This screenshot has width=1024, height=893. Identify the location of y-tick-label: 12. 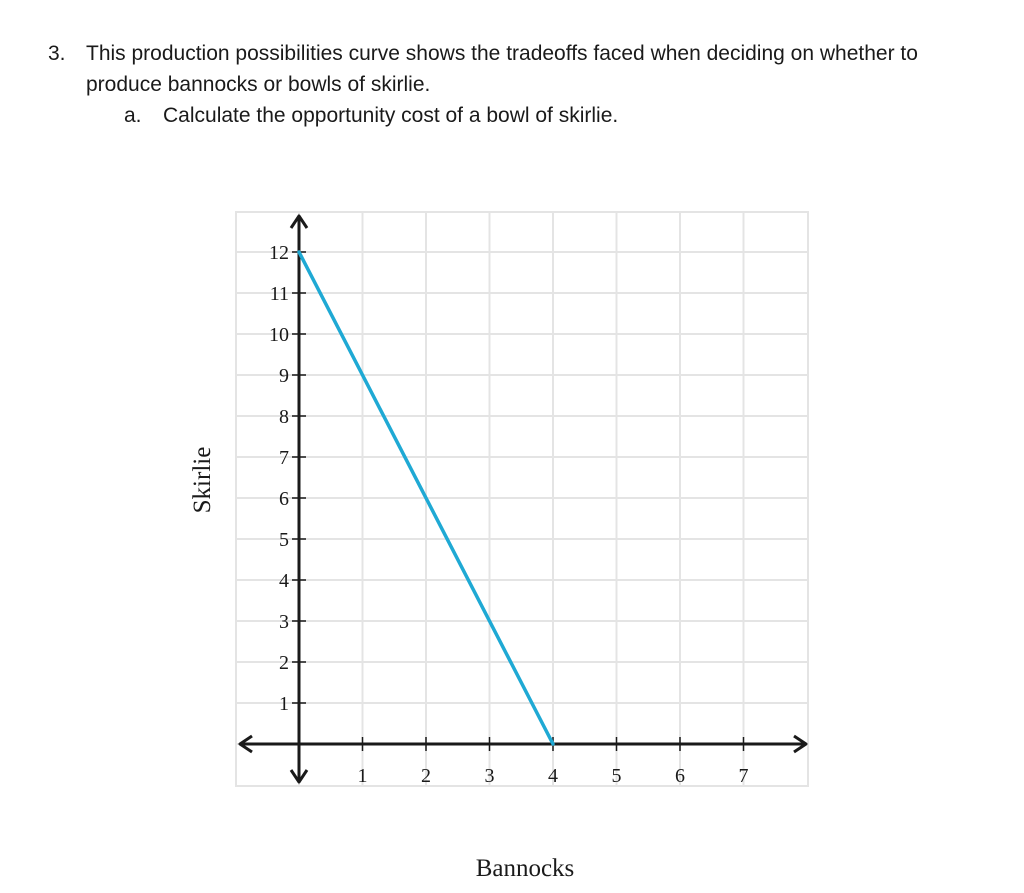
(279, 253).